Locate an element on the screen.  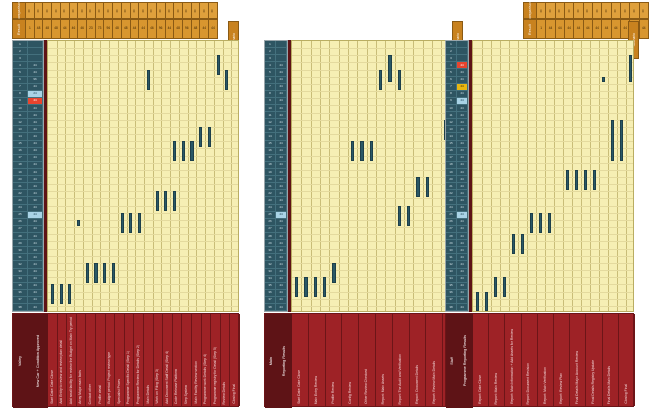
band-label-column: Final Details Main Details is located at coordinates (611, 360).